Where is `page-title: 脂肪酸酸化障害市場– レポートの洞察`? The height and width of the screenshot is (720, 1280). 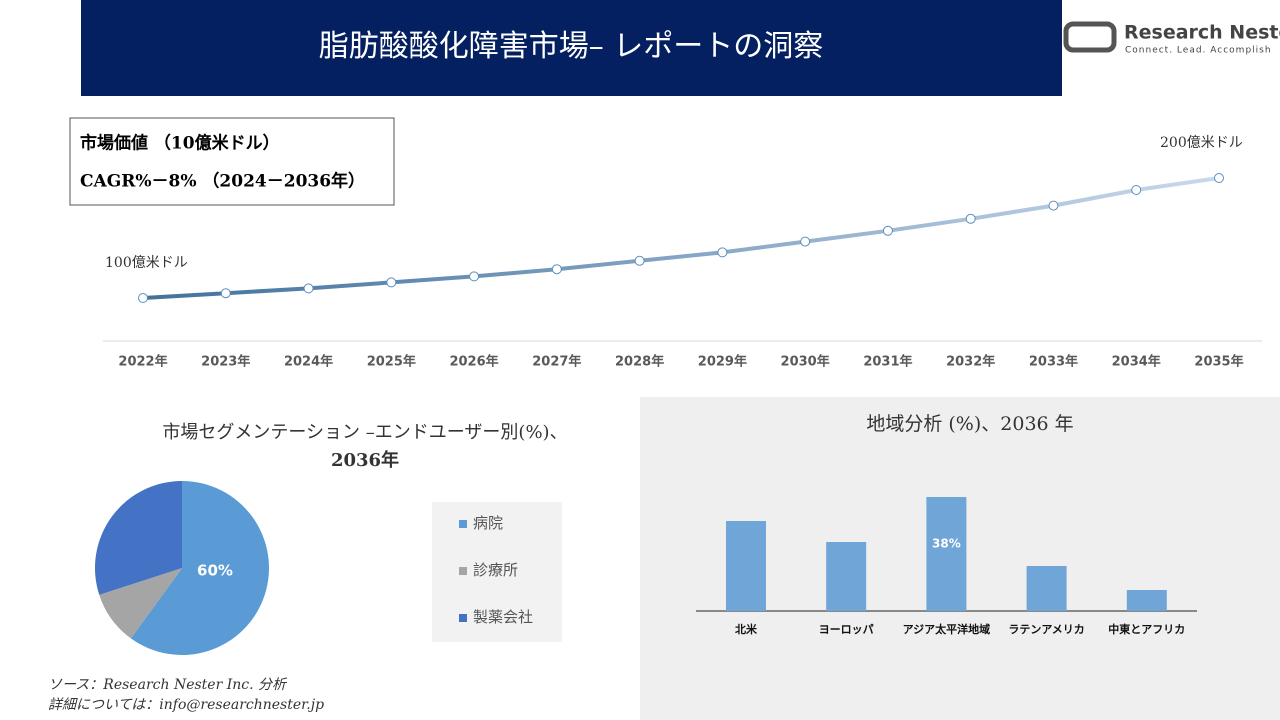
page-title: 脂肪酸酸化障害市場– レポートの洞察 is located at coordinates (571, 46).